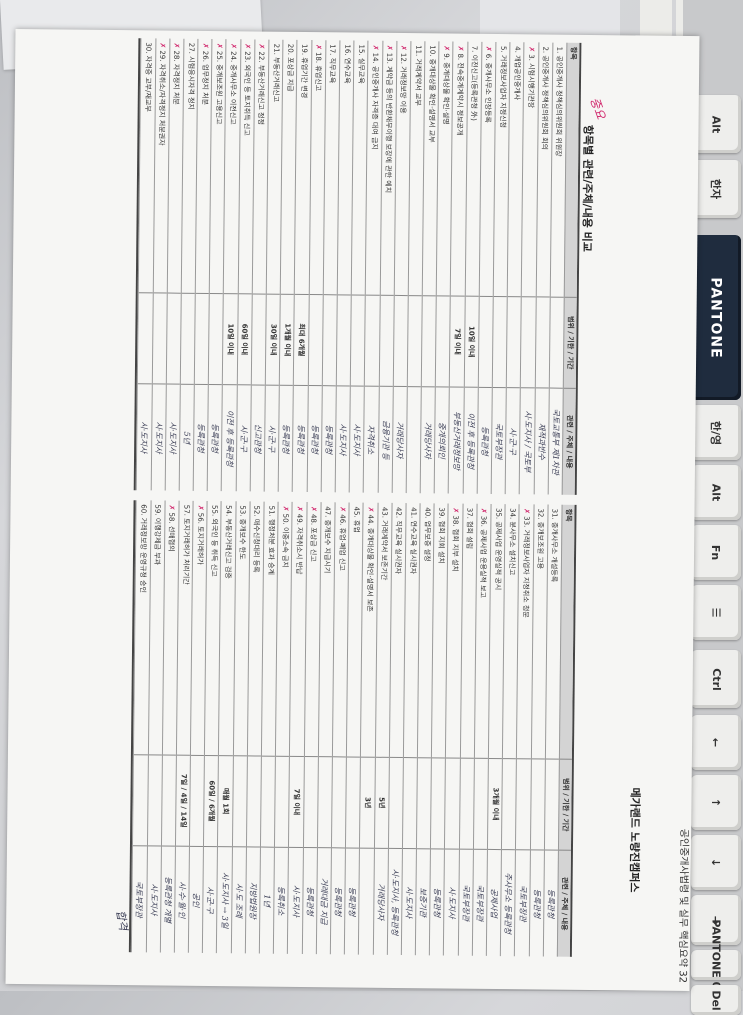  Describe the element at coordinates (205, 78) in the screenshot. I see `row-label: 26. 업무정지 처분` at that location.